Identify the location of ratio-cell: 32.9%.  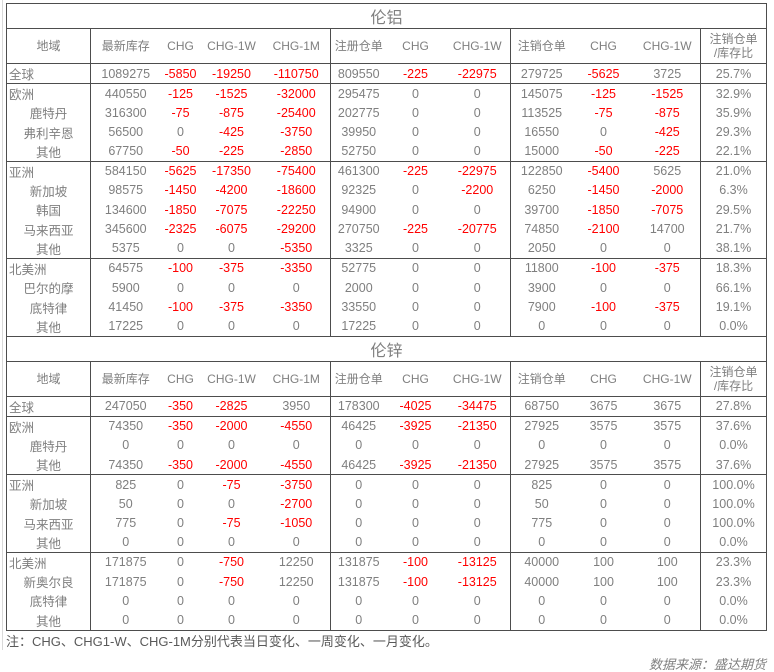
(733, 93).